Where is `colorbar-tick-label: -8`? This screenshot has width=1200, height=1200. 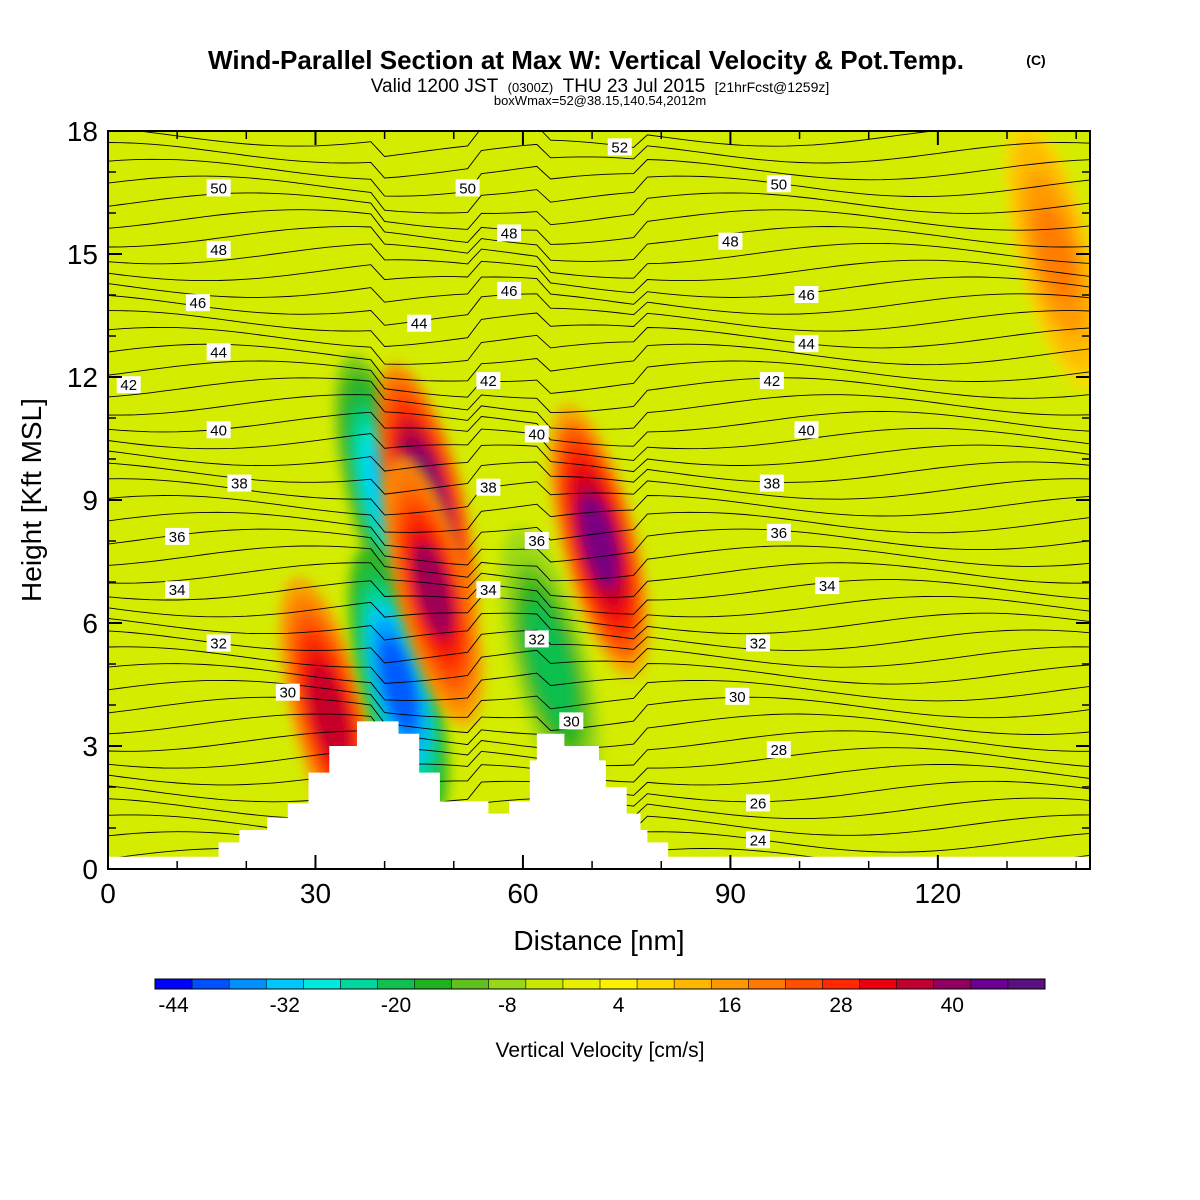 colorbar-tick-label: -8 is located at coordinates (507, 1005).